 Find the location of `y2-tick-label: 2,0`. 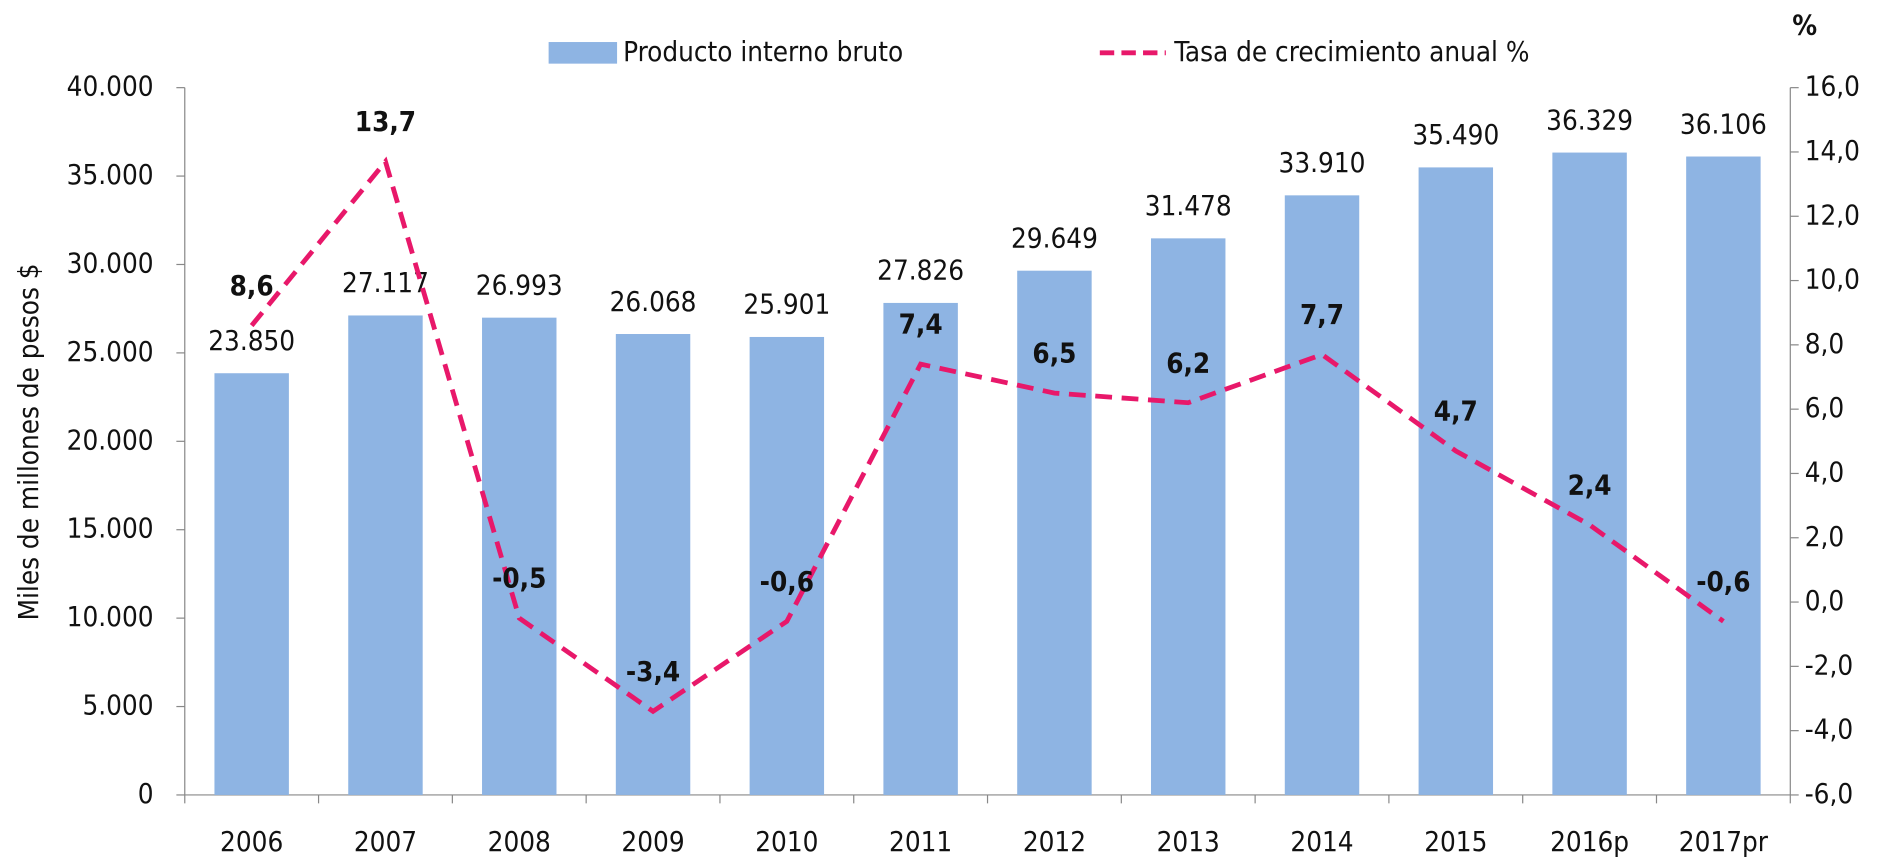

y2-tick-label: 2,0 is located at coordinates (1825, 536).